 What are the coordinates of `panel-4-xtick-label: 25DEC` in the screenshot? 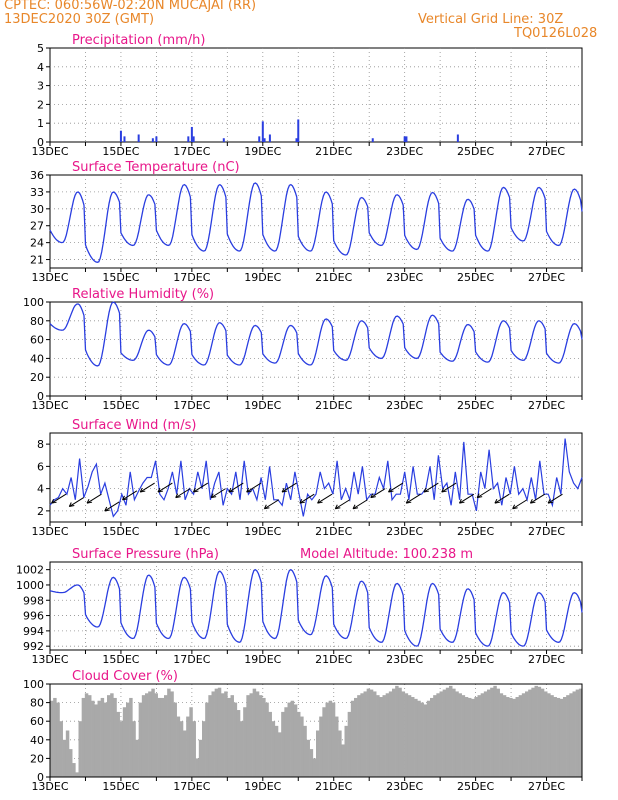 It's located at (475, 531).